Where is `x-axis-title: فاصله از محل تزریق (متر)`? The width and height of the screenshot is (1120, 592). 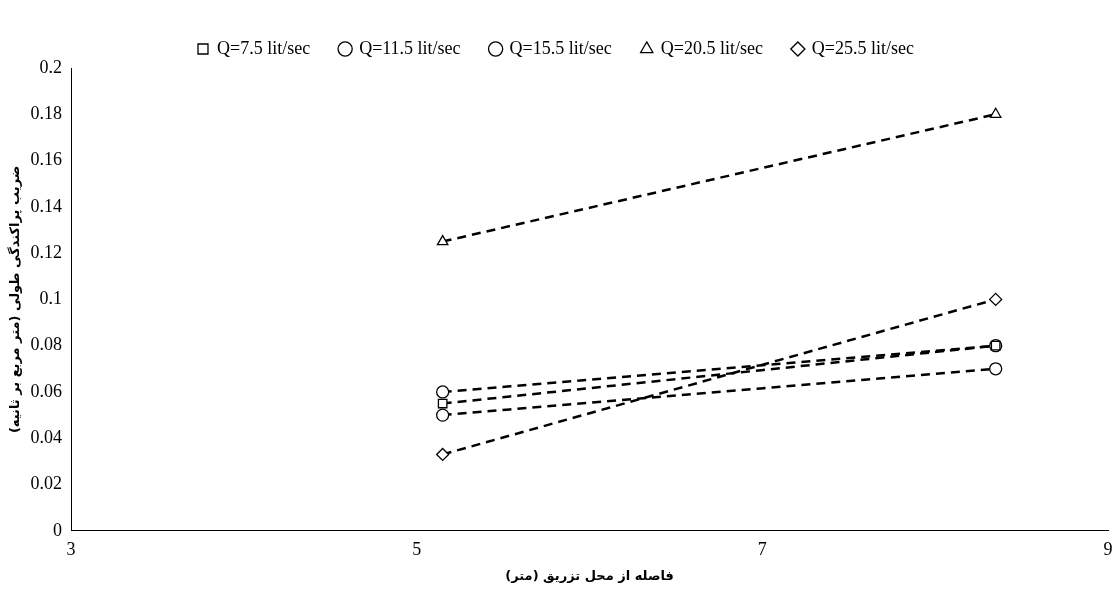
x-axis-title: فاصله از محل تزریق (متر) is located at coordinates (589, 575).